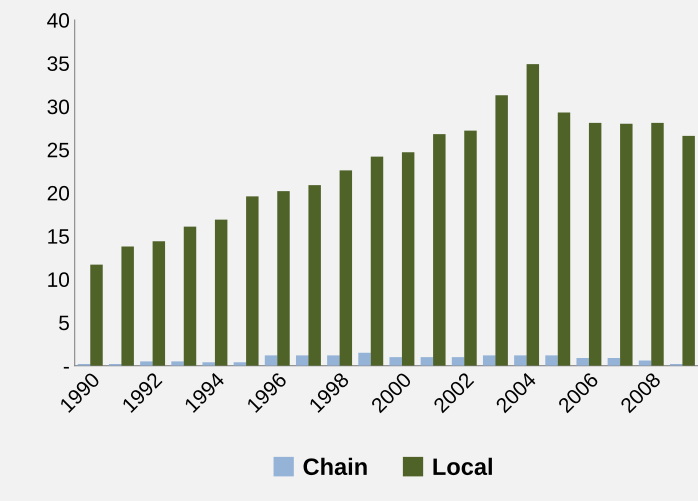 Image resolution: width=698 pixels, height=501 pixels. I want to click on legend-label: Chain, so click(335, 467).